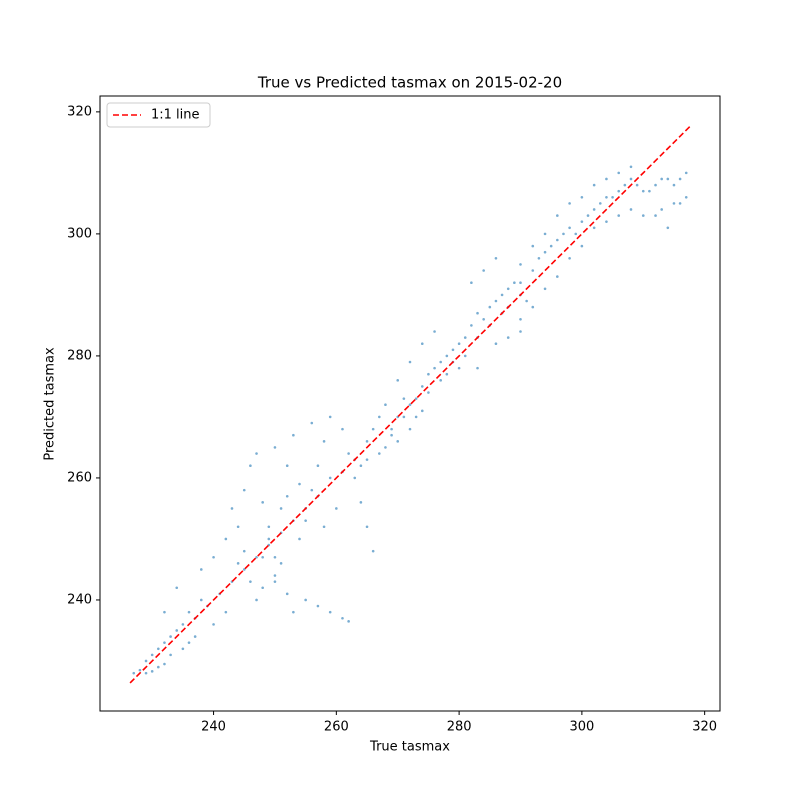 The width and height of the screenshot is (800, 804). Describe the element at coordinates (79, 111) in the screenshot. I see `y-tick-label: 320` at that location.